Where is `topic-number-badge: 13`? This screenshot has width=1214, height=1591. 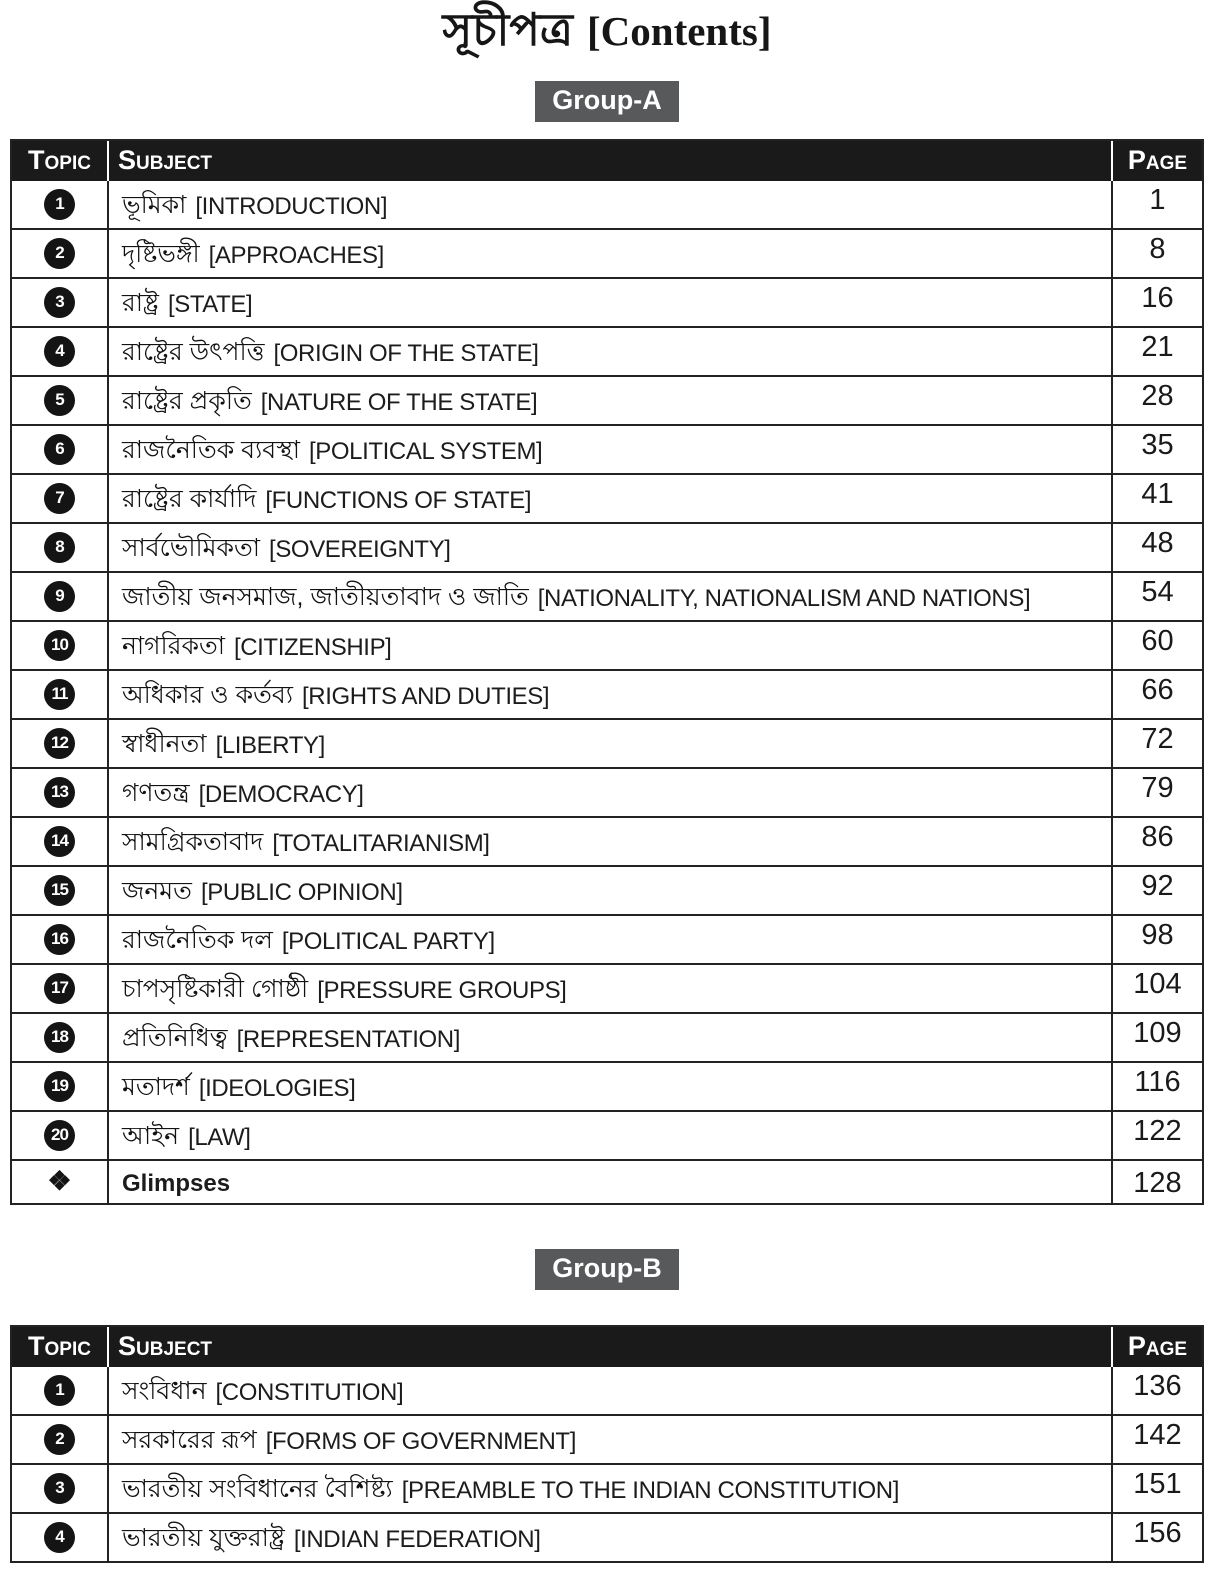
topic-number-badge: 13 is located at coordinates (59, 792).